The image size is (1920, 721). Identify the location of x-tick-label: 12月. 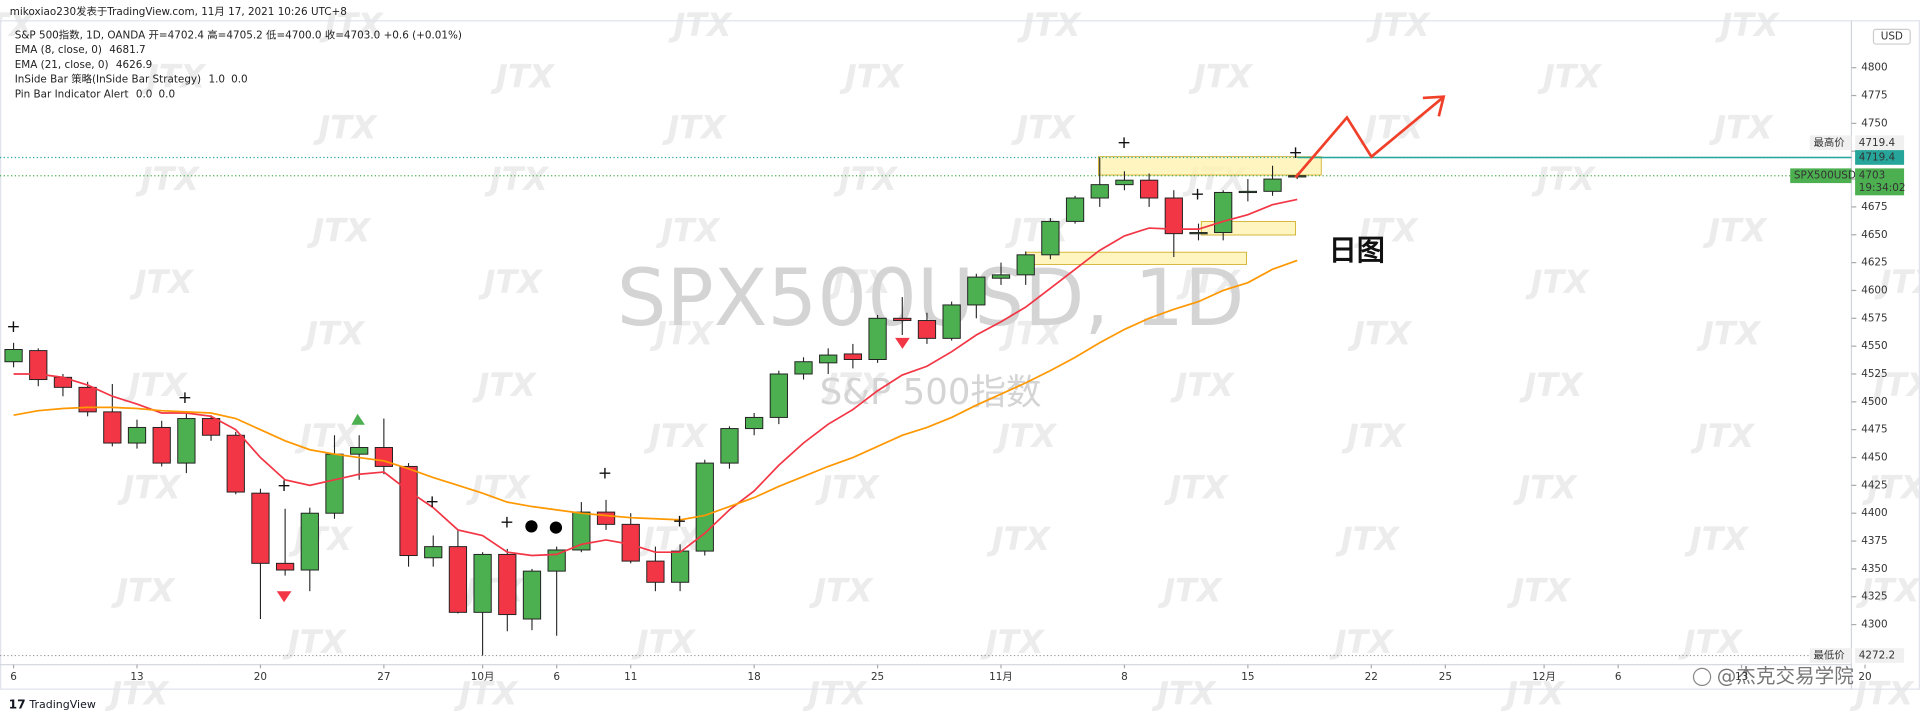
(1544, 677).